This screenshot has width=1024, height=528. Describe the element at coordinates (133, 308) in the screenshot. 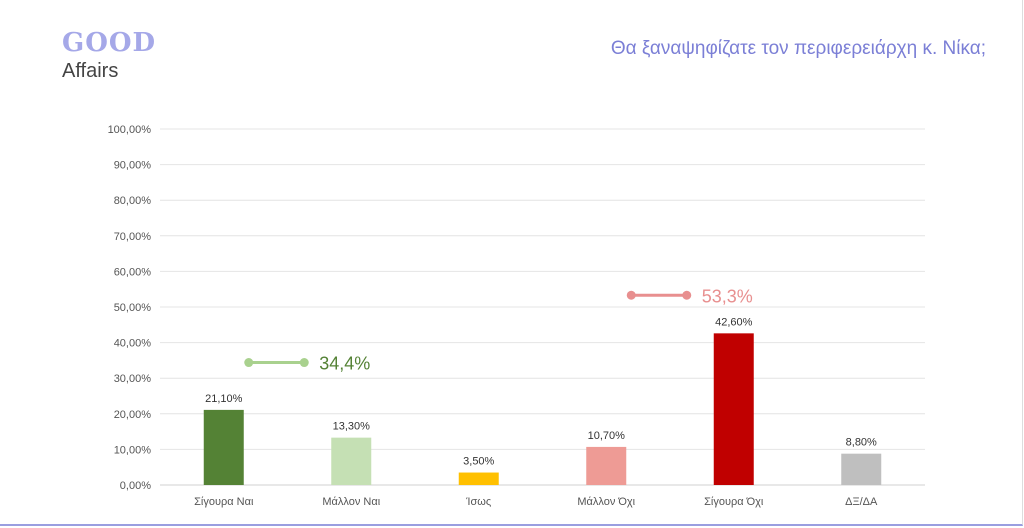

I see `y-tick-label: 50,00%` at that location.